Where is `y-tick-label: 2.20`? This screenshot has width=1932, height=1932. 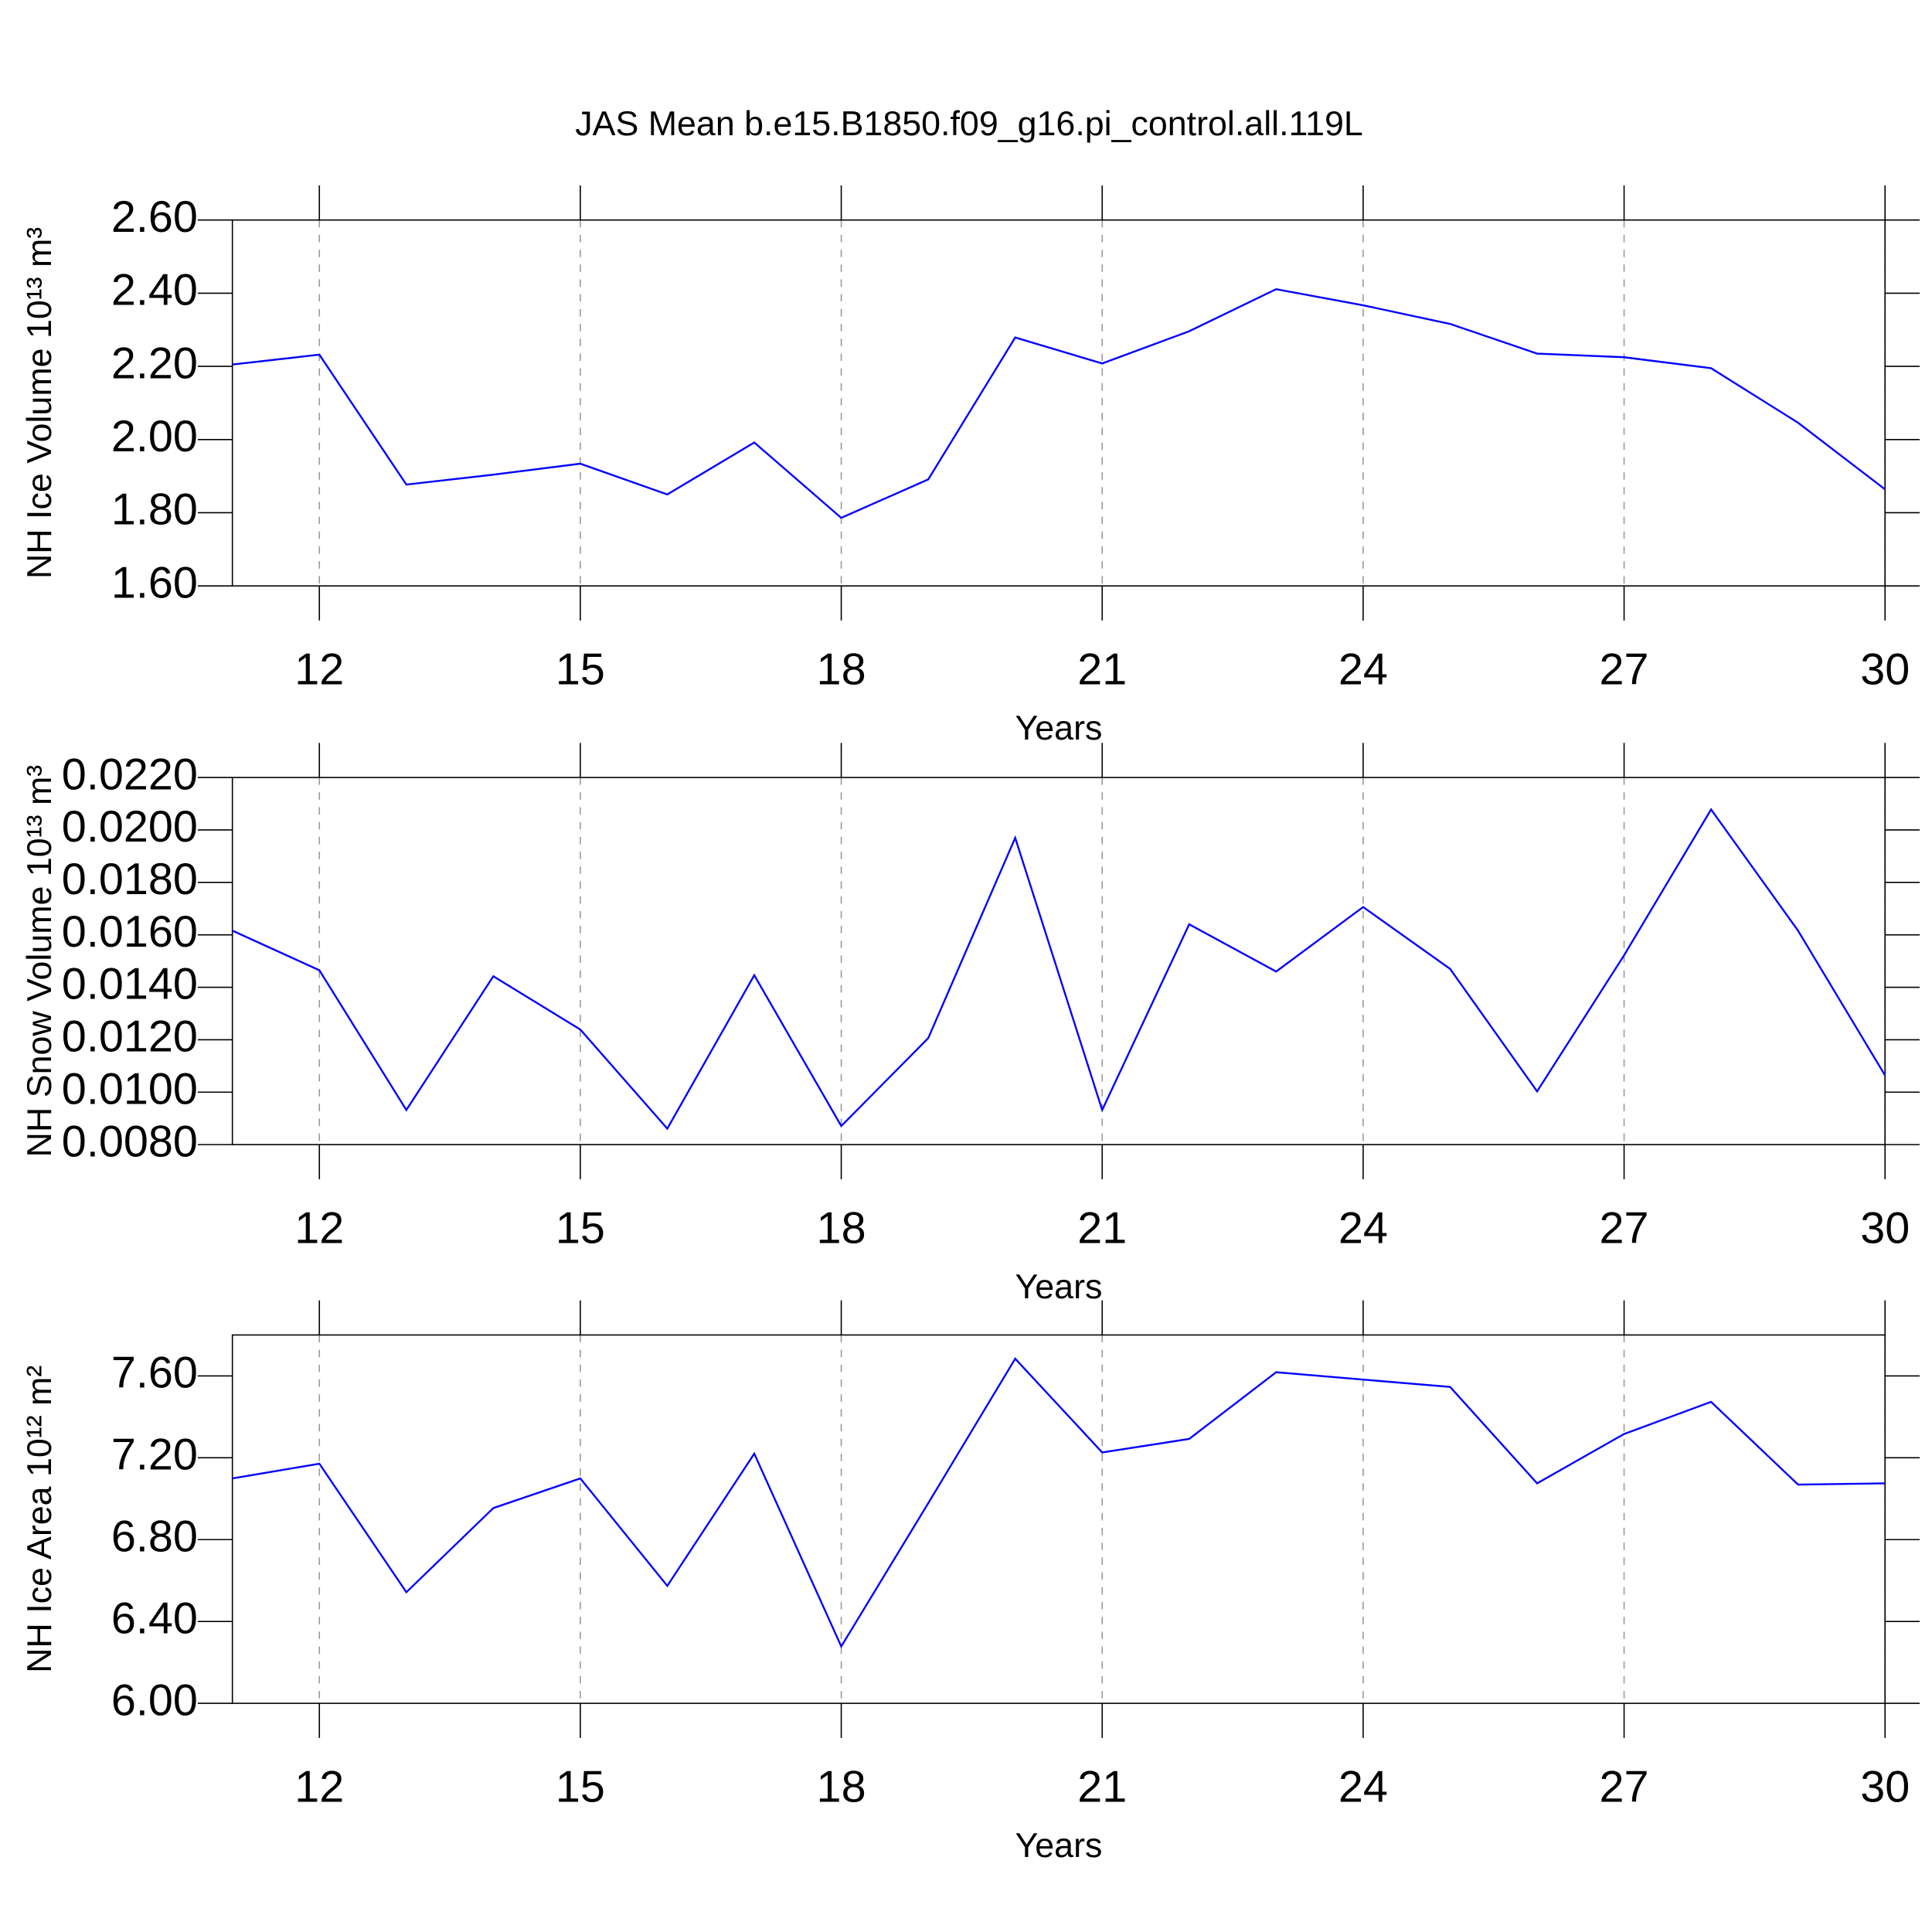 y-tick-label: 2.20 is located at coordinates (154, 363).